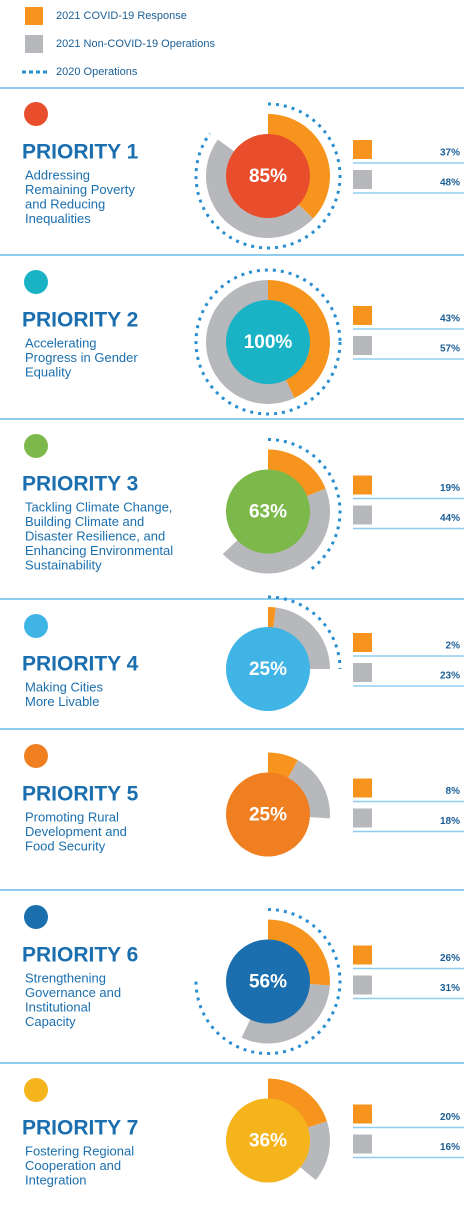  I want to click on priority-description: Cooperation and, so click(73, 1165).